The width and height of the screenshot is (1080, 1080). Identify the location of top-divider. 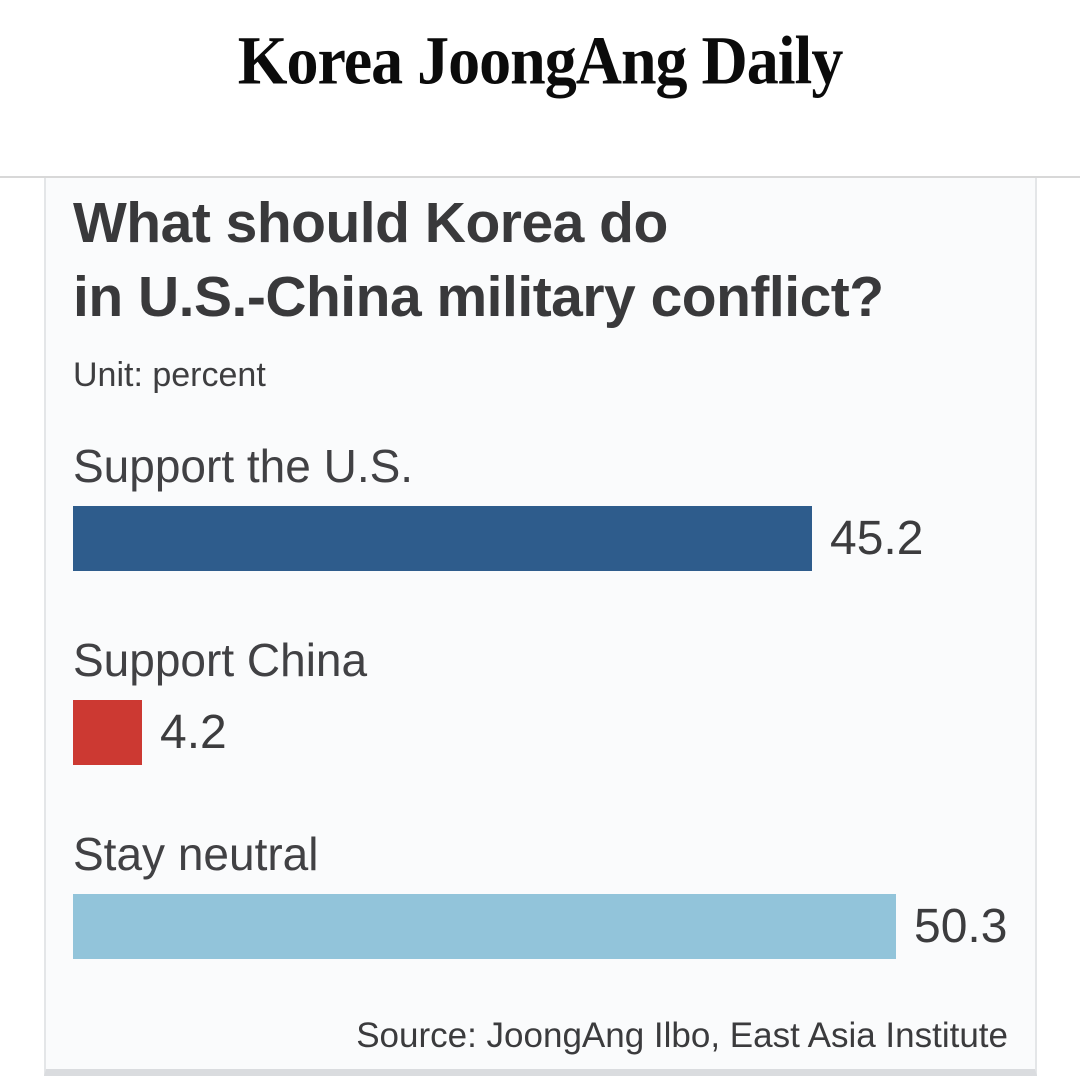
(540, 177).